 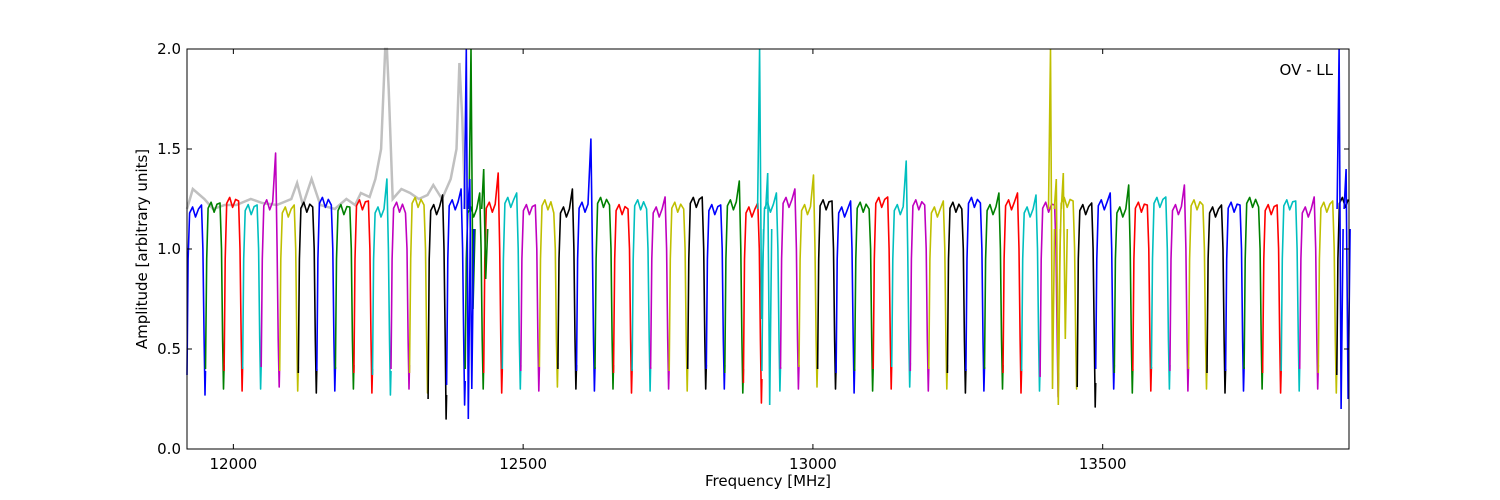 What do you see at coordinates (169, 49) in the screenshot?
I see `y-tick-label: 2.0` at bounding box center [169, 49].